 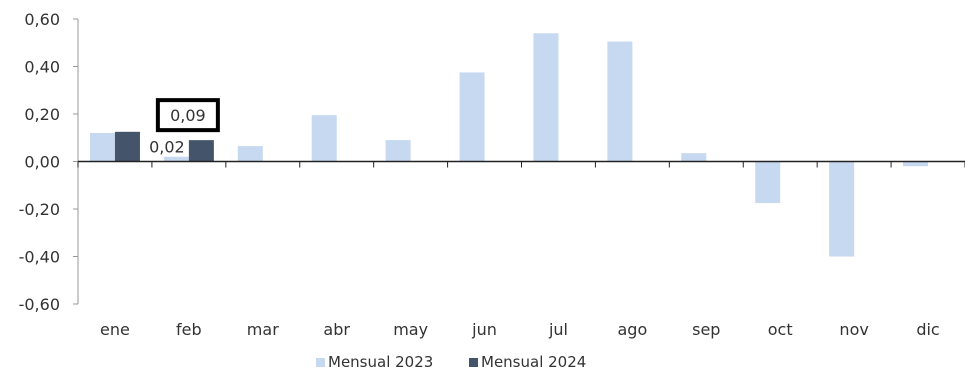 What do you see at coordinates (39, 304) in the screenshot?
I see `y-tick-label: -0,60` at bounding box center [39, 304].